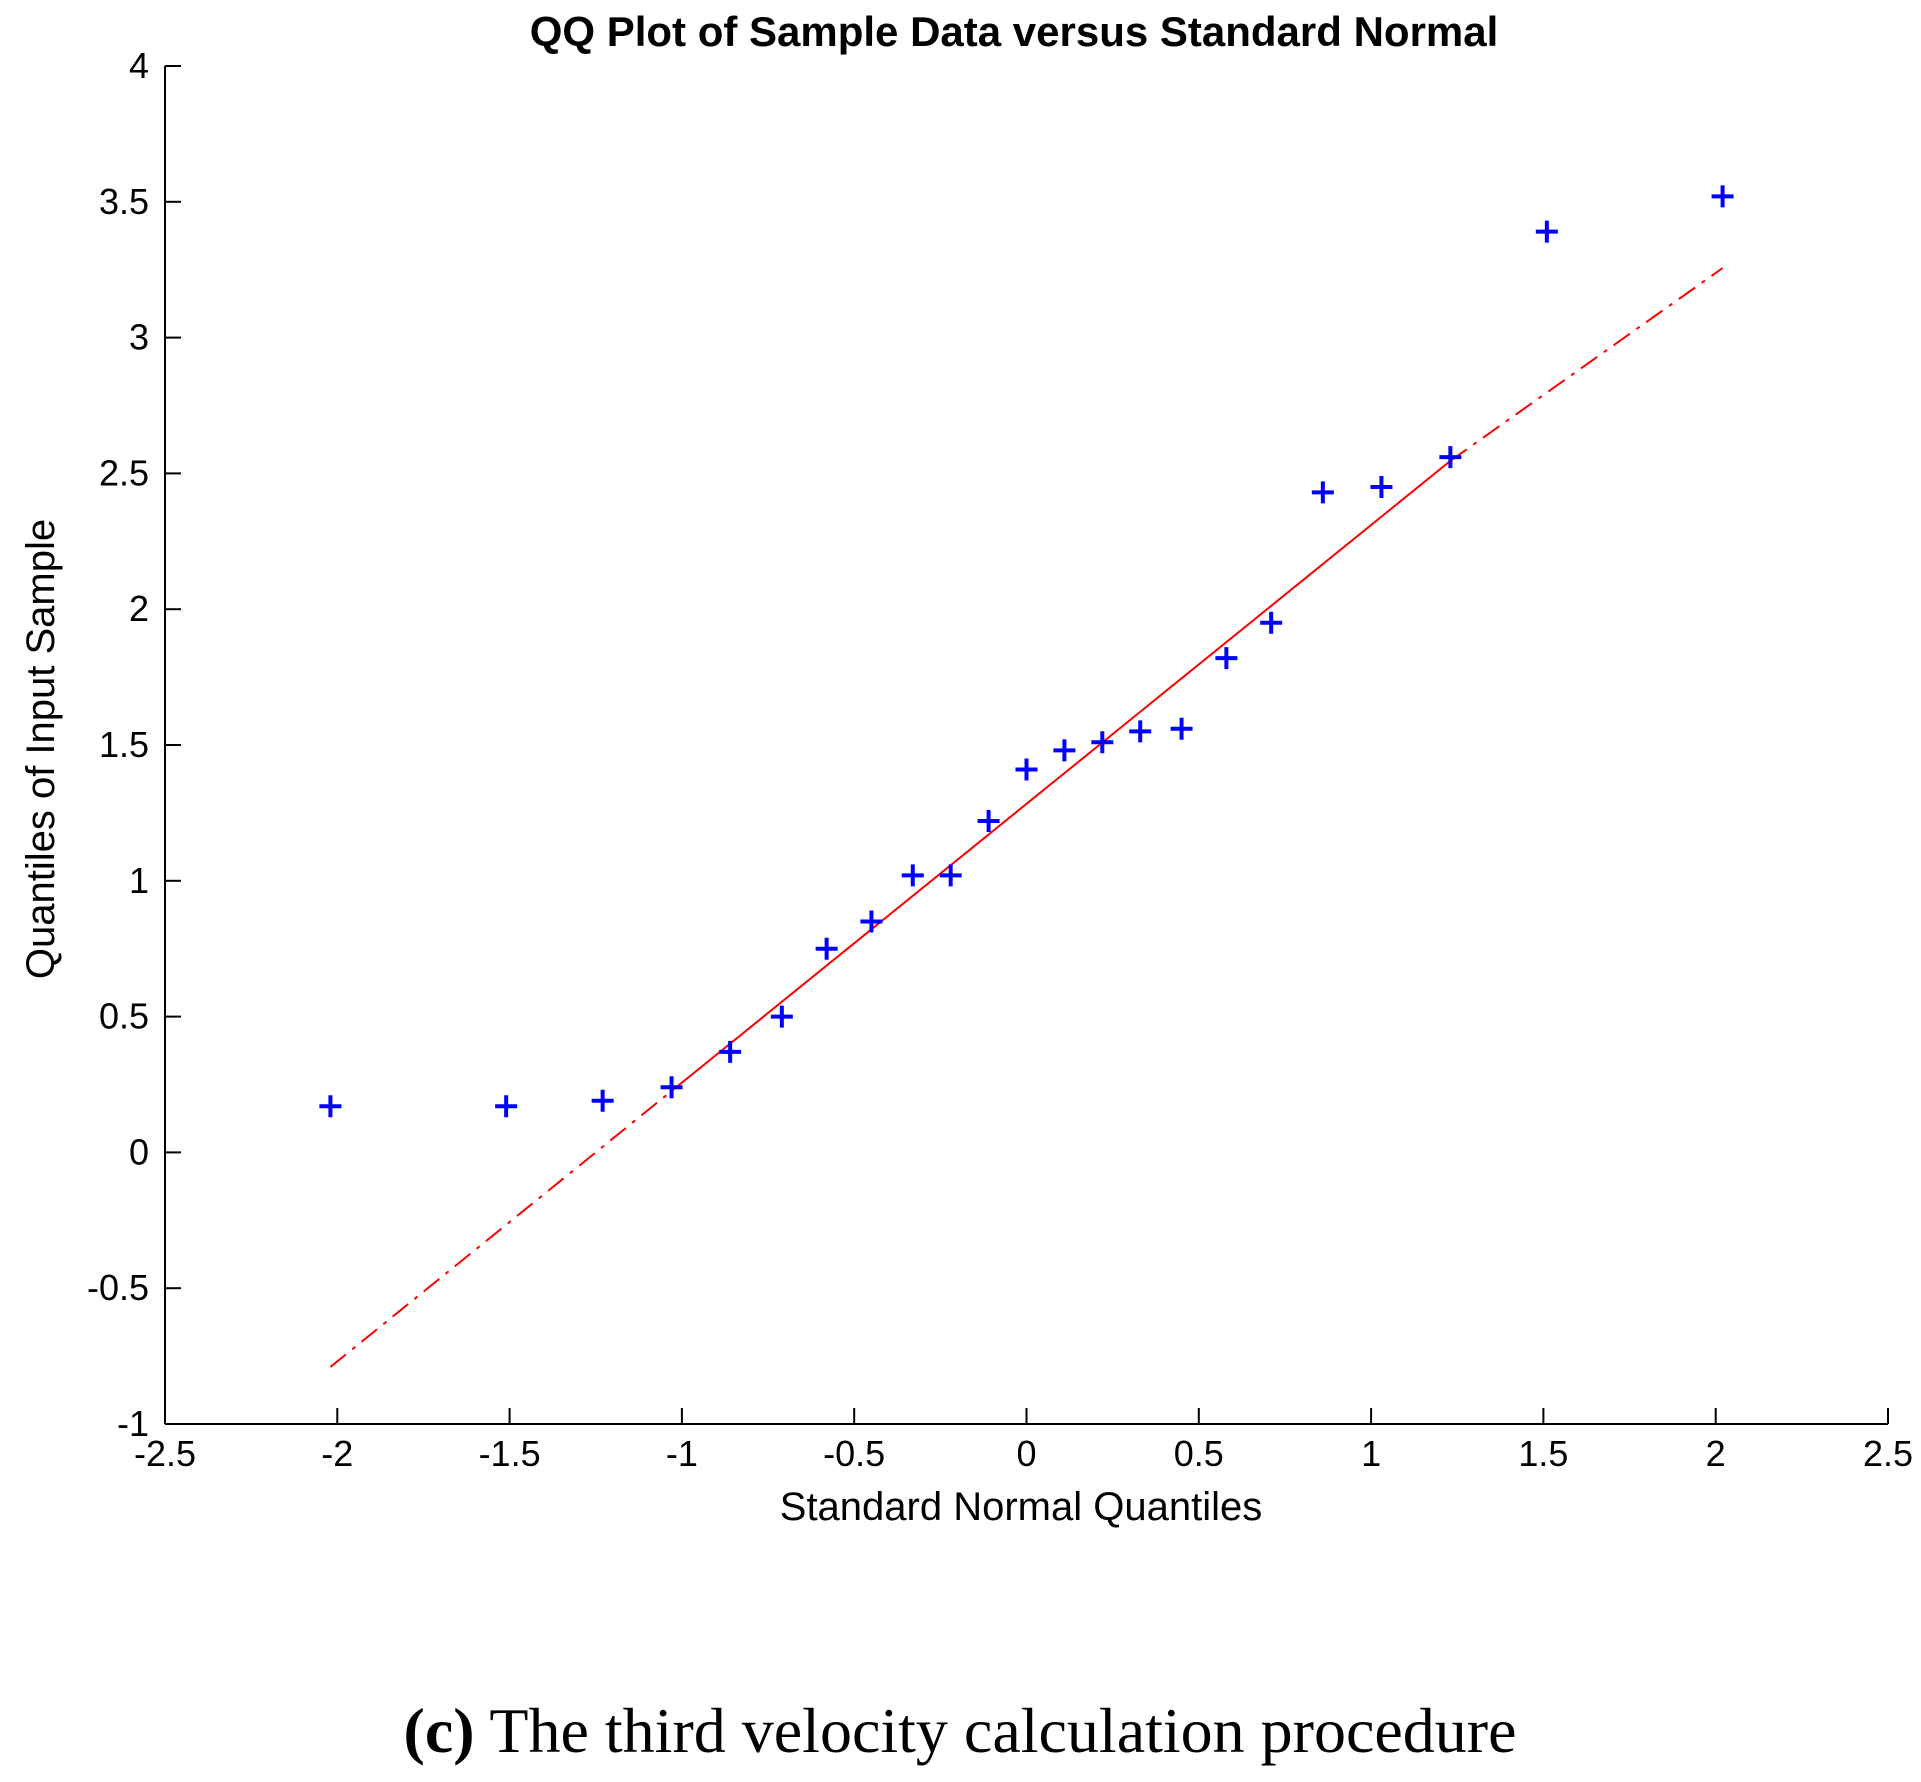  Describe the element at coordinates (41, 749) in the screenshot. I see `y-axis-label: Quantiles of Input Sample` at that location.